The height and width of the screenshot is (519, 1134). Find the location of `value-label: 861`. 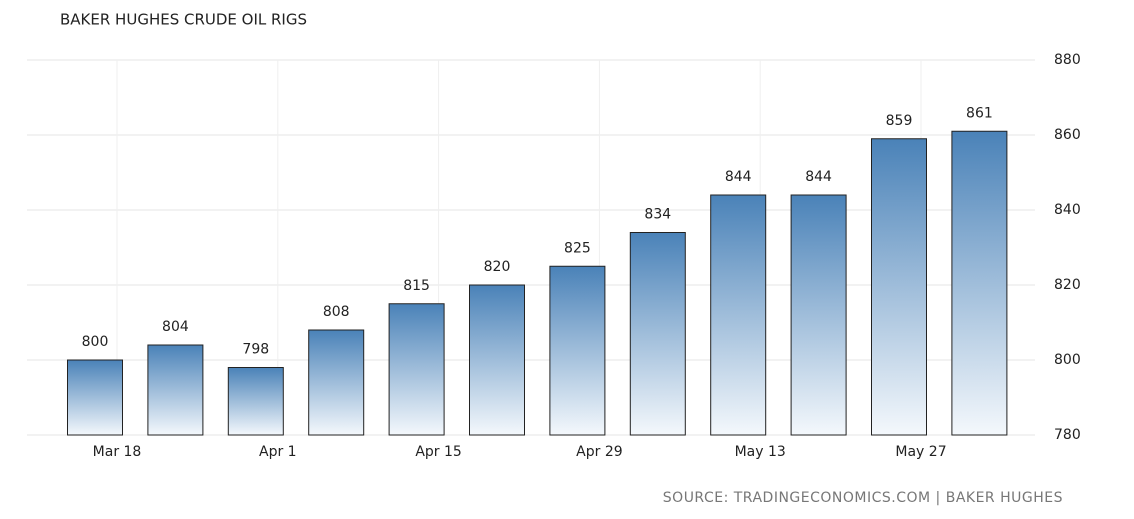

value-label: 861 is located at coordinates (979, 113).